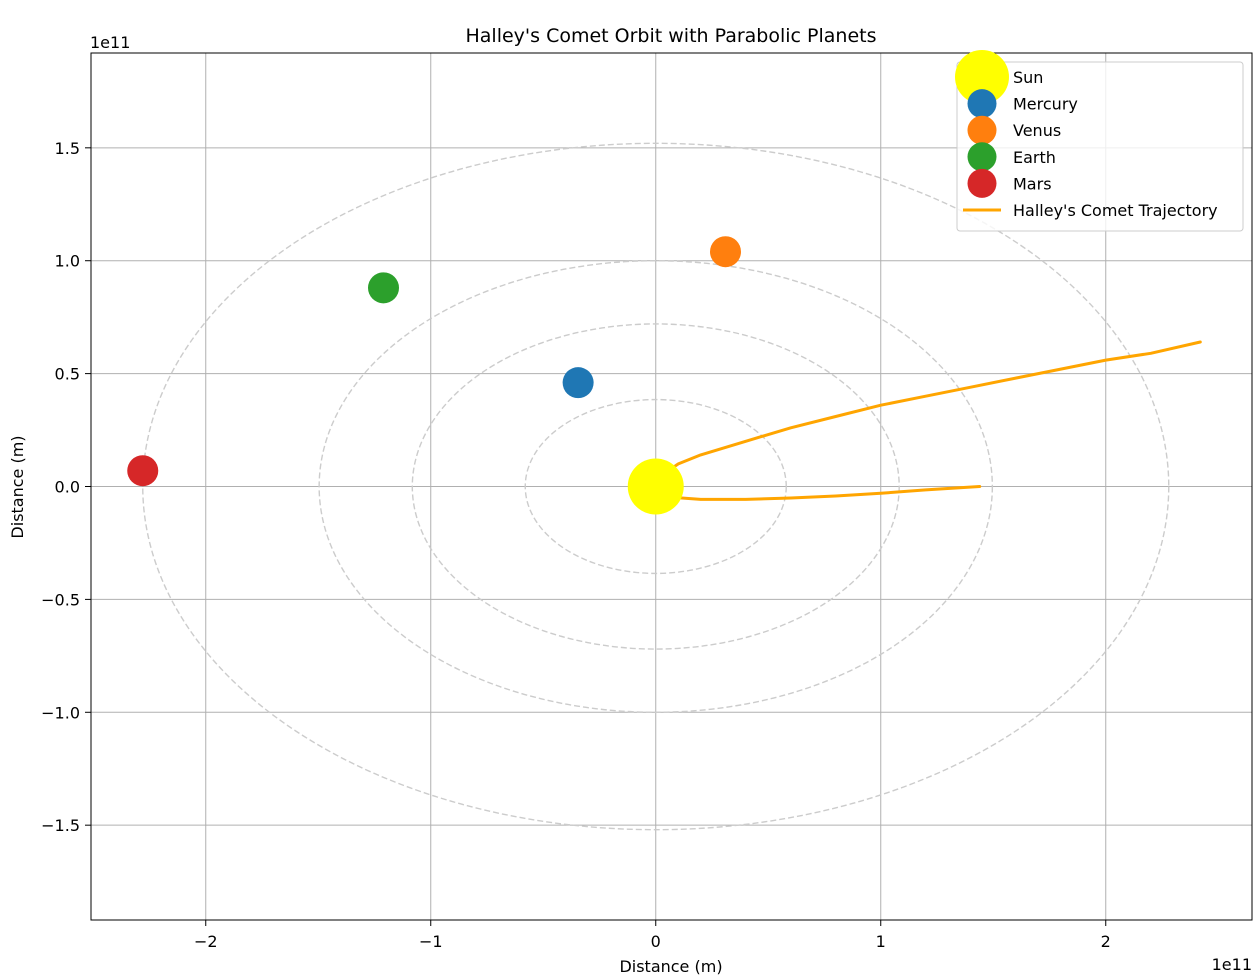 Image resolution: width=1258 pixels, height=975 pixels. Describe the element at coordinates (982, 77) in the screenshot. I see `legend-sun-marker` at that location.